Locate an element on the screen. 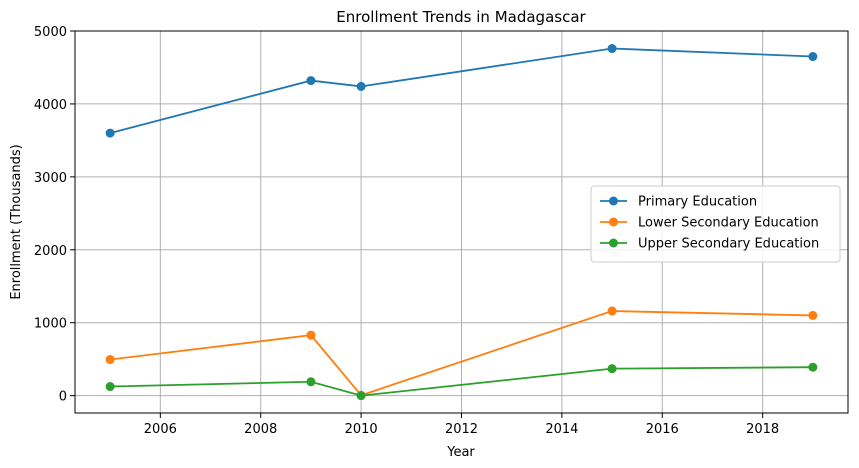  x-axis-label: Year is located at coordinates (460, 452).